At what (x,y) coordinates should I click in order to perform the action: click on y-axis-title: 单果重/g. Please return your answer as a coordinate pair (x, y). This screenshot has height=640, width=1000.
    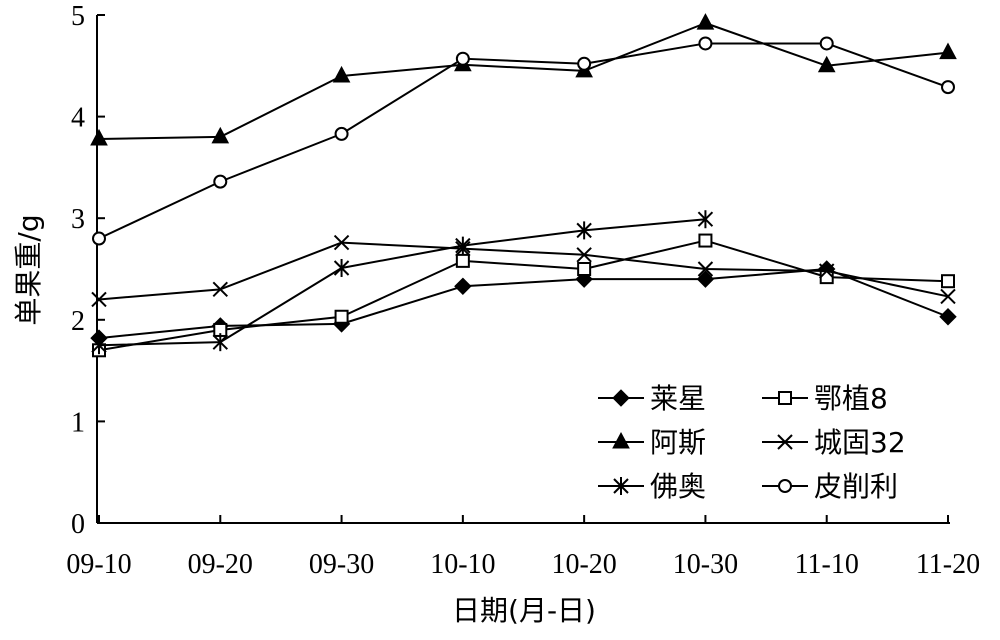
    Looking at the image, I should click on (28, 269).